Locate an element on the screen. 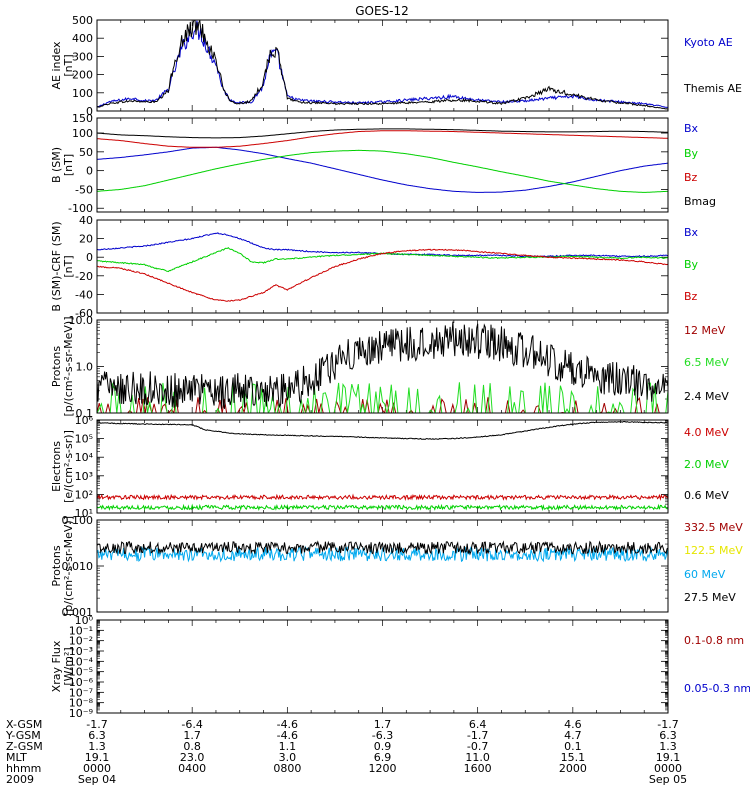 This screenshot has height=800, width=750. ephemeris-cell: -6.4 is located at coordinates (191, 724).